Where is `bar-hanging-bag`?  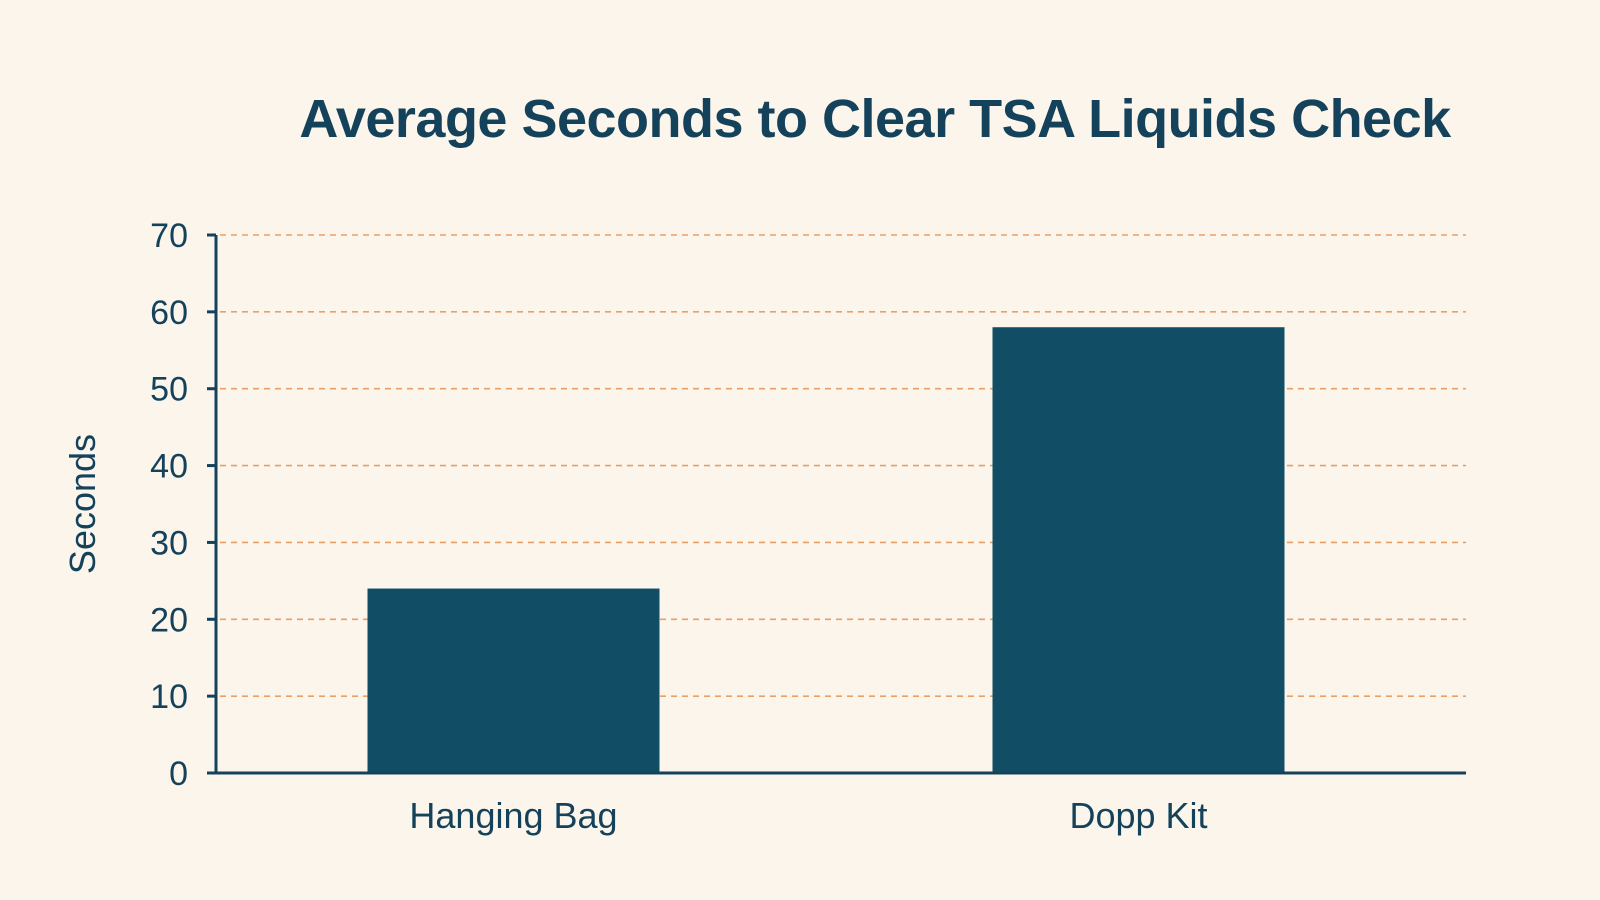 bar-hanging-bag is located at coordinates (513, 680).